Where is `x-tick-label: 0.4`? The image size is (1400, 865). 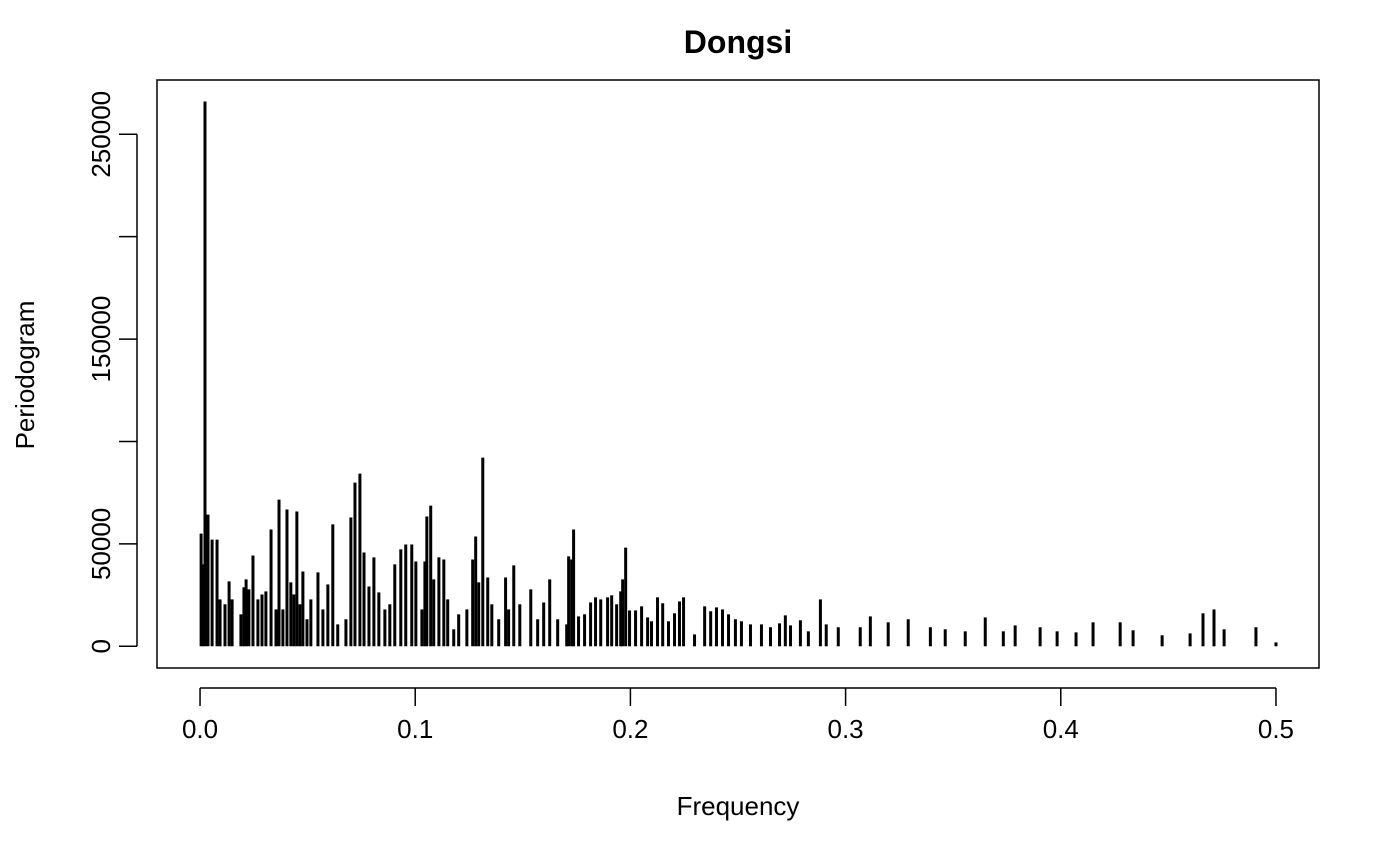 x-tick-label: 0.4 is located at coordinates (1061, 729).